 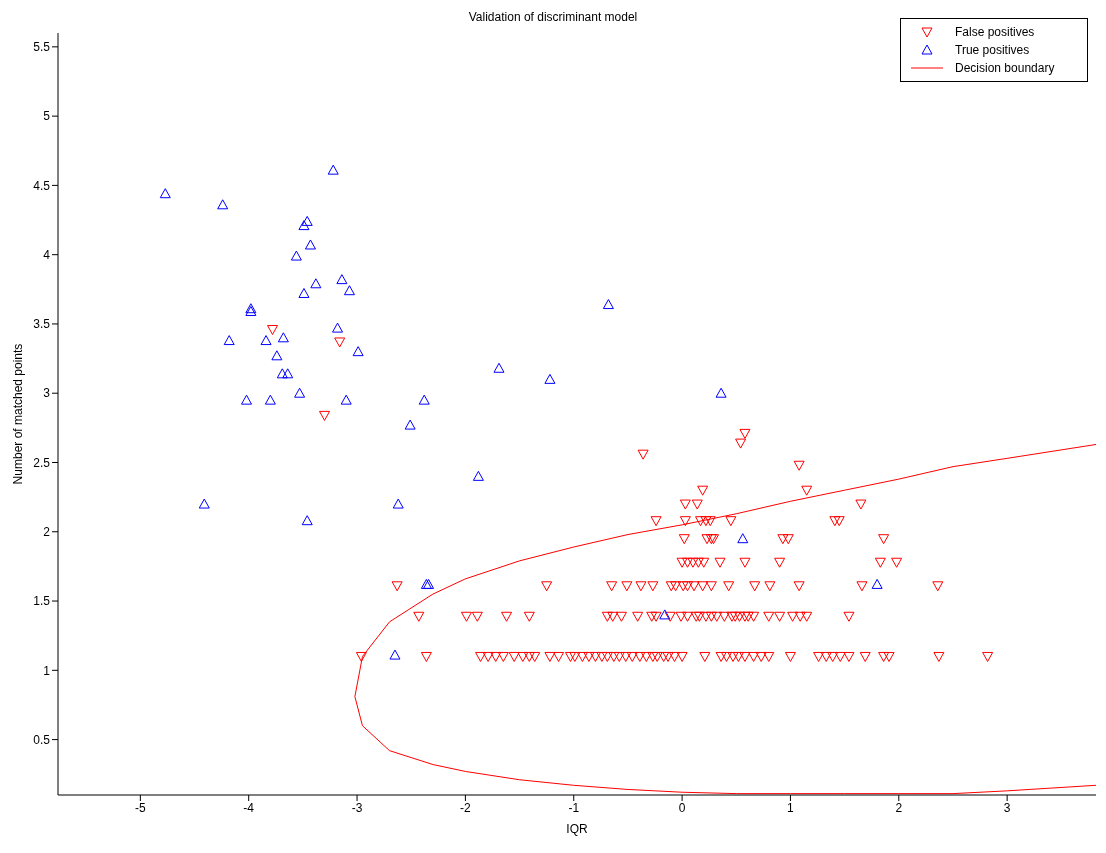 I want to click on x-tick-label: 1, so click(x=791, y=807).